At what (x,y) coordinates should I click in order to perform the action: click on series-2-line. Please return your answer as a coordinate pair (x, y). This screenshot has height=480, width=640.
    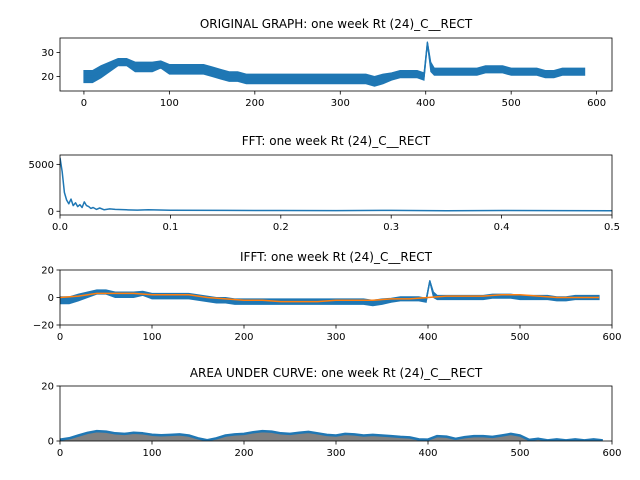
    Looking at the image, I should click on (330, 297).